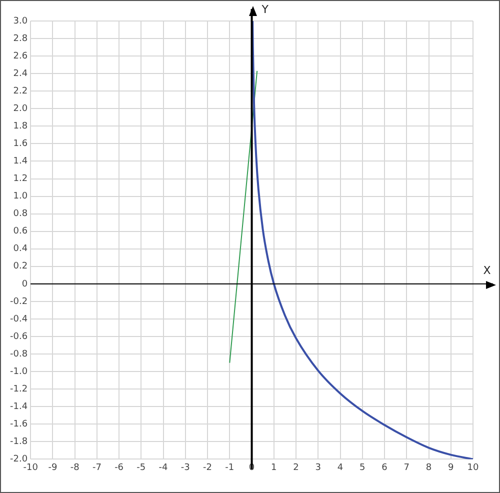  What do you see at coordinates (20, 56) in the screenshot?
I see `y-tick-label: 2.6` at bounding box center [20, 56].